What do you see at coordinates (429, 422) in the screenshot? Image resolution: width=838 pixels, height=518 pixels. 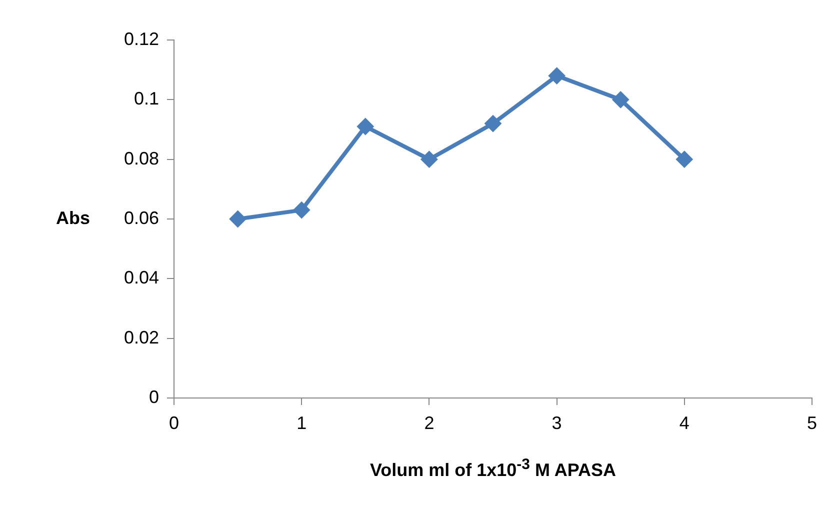 I see `x-tick-label: 2` at bounding box center [429, 422].